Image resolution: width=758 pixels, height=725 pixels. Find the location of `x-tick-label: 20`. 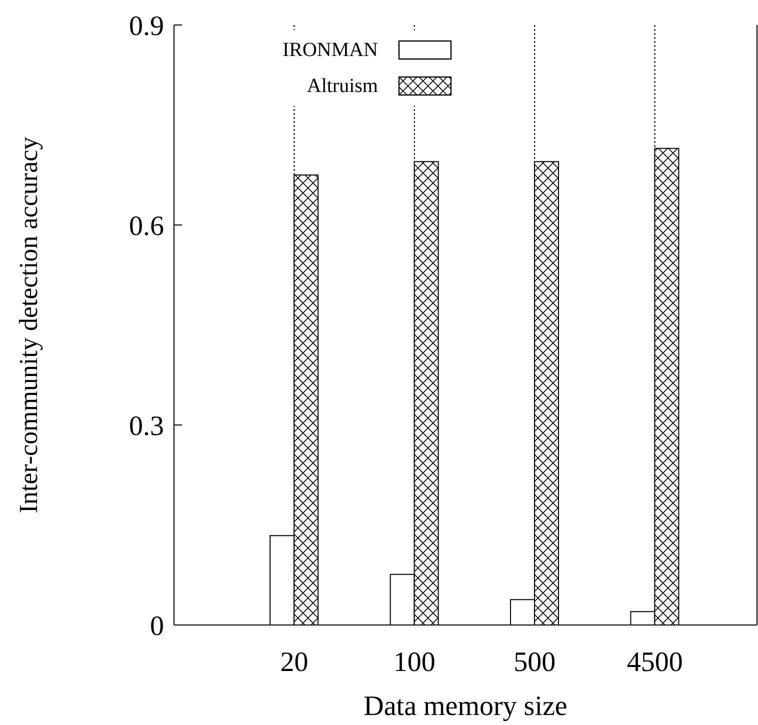

x-tick-label: 20 is located at coordinates (294, 662).